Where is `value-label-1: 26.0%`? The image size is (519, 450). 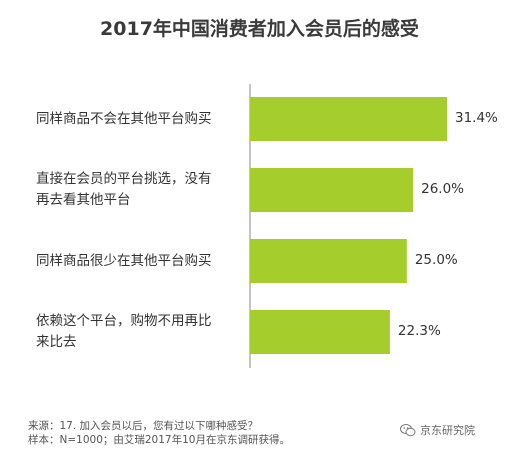
value-label-1: 26.0% is located at coordinates (442, 189).